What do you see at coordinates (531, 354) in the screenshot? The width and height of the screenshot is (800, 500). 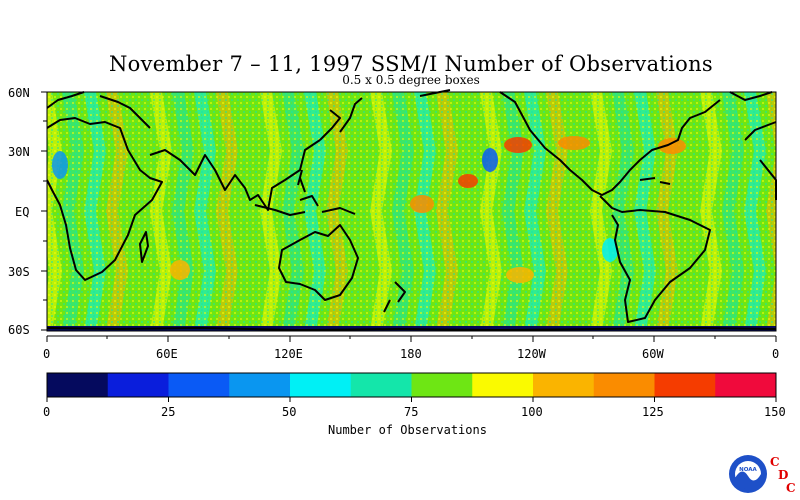 I see `lon-label-120w: 120W` at bounding box center [531, 354].